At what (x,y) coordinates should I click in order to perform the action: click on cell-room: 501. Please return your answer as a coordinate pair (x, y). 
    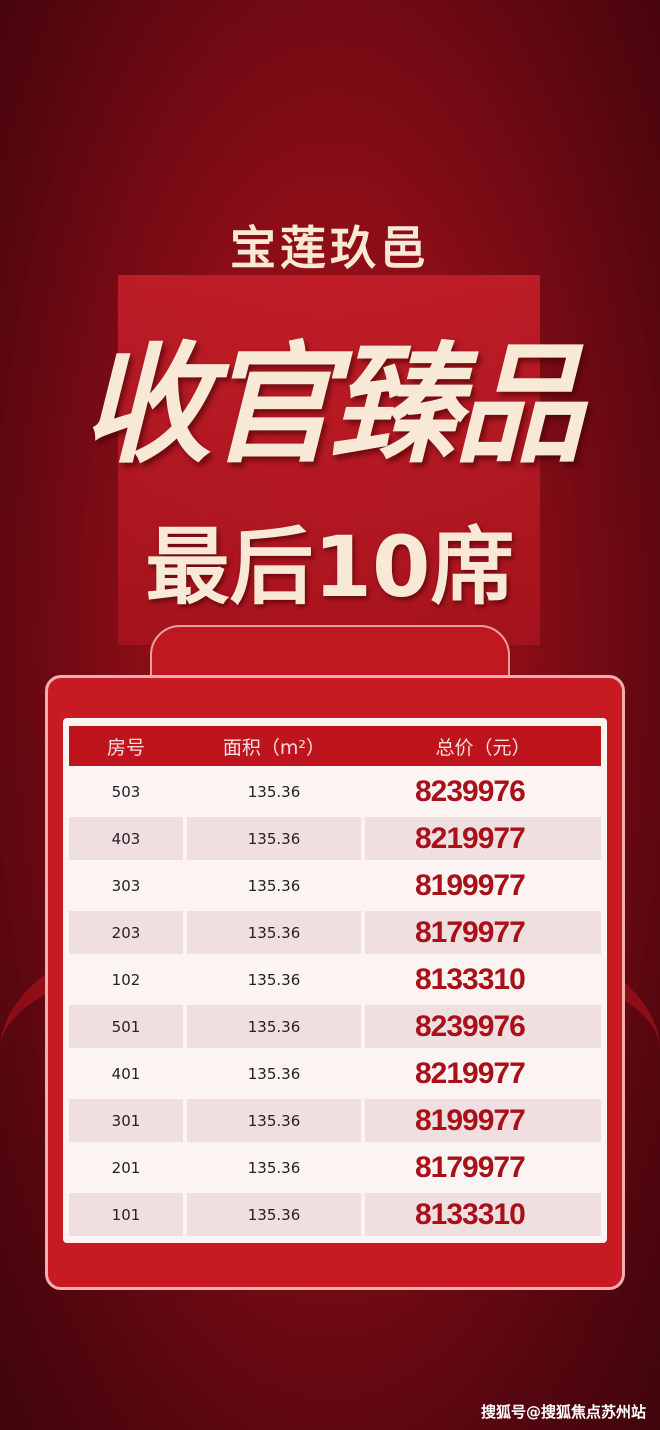
    Looking at the image, I should click on (126, 1026).